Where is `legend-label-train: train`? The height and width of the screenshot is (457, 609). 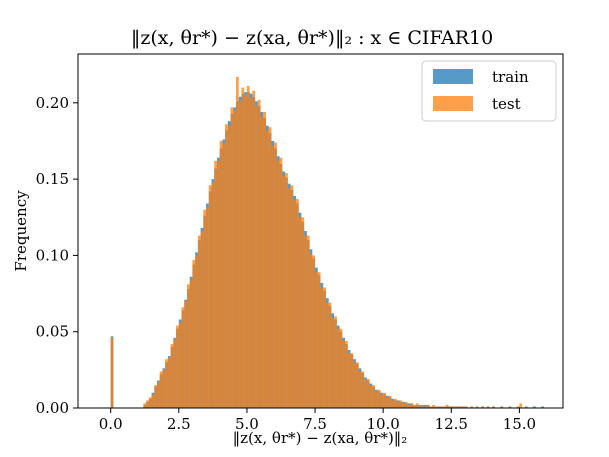
legend-label-train: train is located at coordinates (510, 77).